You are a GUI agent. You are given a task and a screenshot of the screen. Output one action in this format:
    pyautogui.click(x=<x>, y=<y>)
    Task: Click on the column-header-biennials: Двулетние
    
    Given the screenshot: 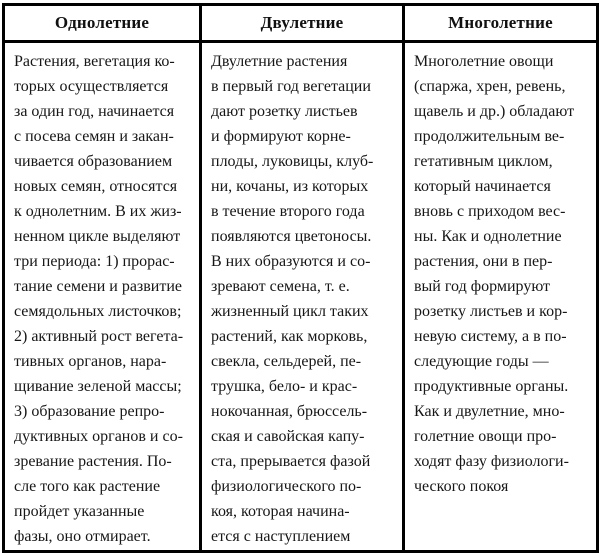 What is the action you would take?
    pyautogui.click(x=303, y=24)
    